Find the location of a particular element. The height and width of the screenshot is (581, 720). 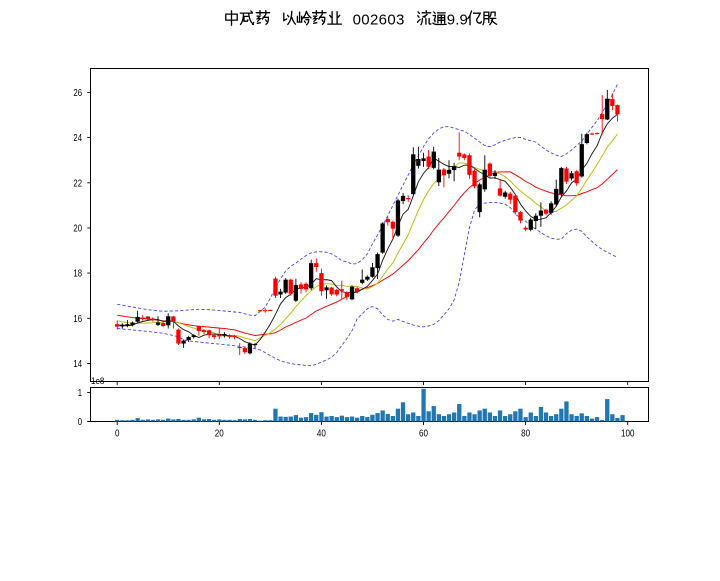

svg-text: 18 is located at coordinates (77, 274).